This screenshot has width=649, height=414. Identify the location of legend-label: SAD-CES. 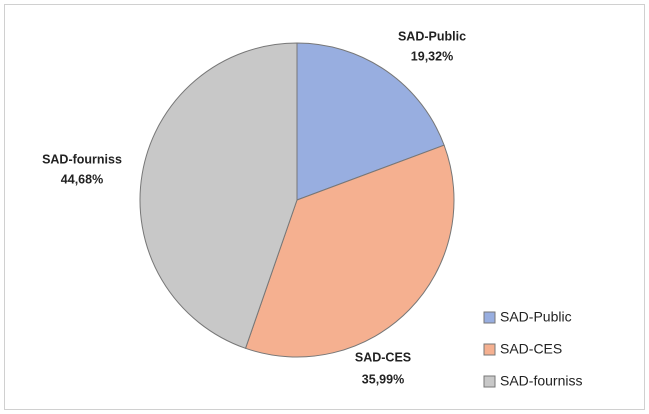
(531, 349).